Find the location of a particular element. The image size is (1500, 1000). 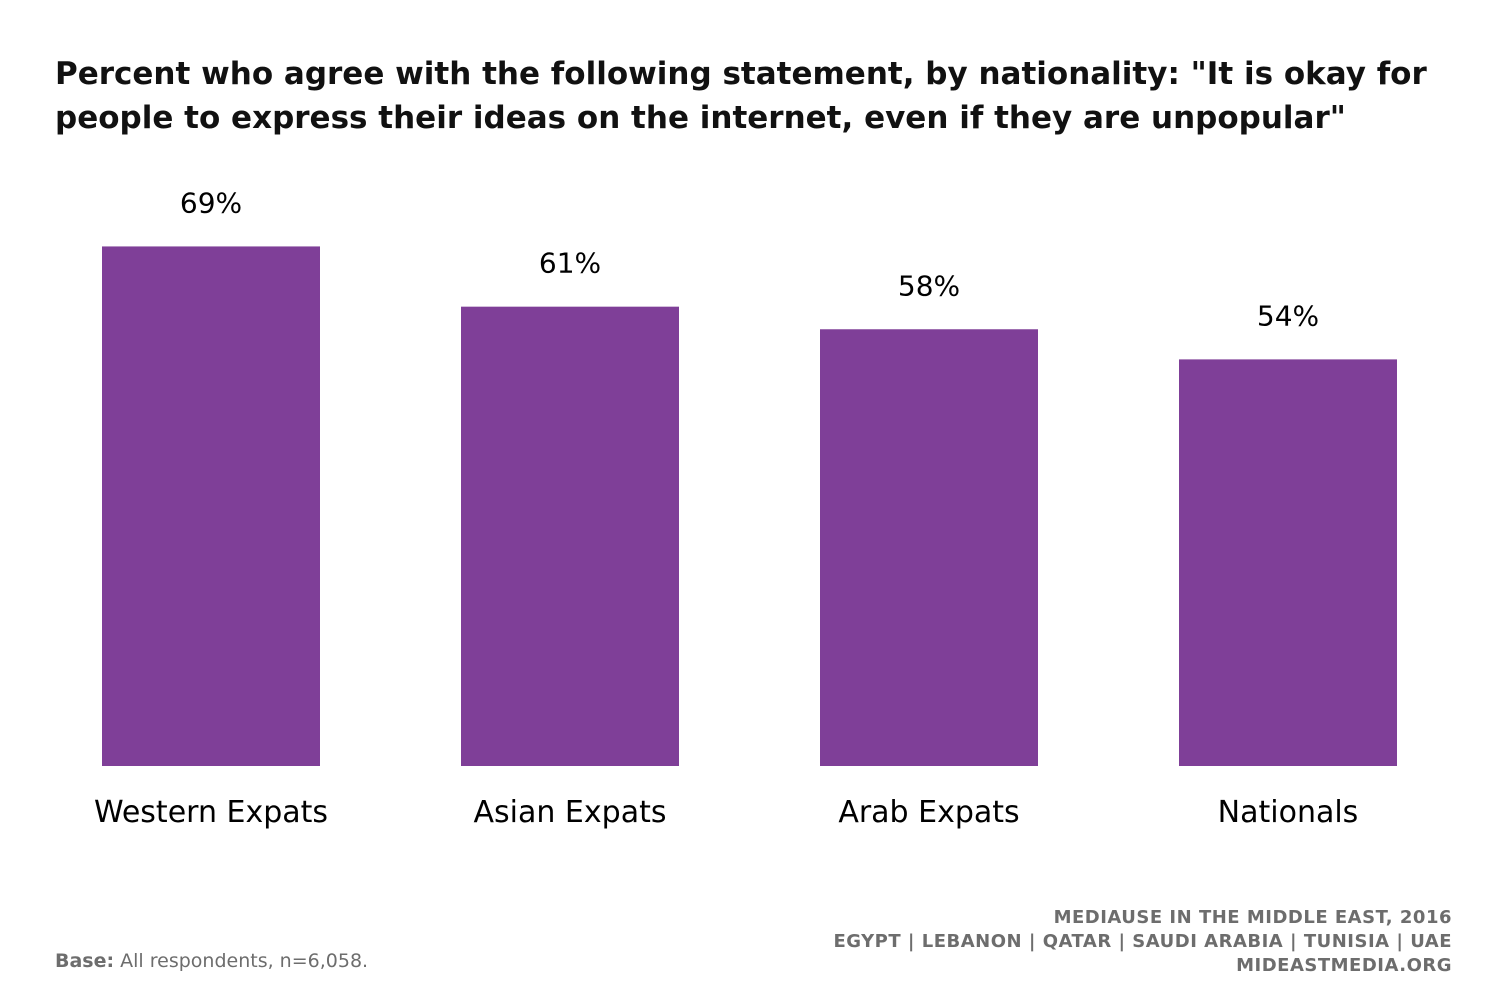

base-note: Base: All respondents, n=6,058. is located at coordinates (211, 961).